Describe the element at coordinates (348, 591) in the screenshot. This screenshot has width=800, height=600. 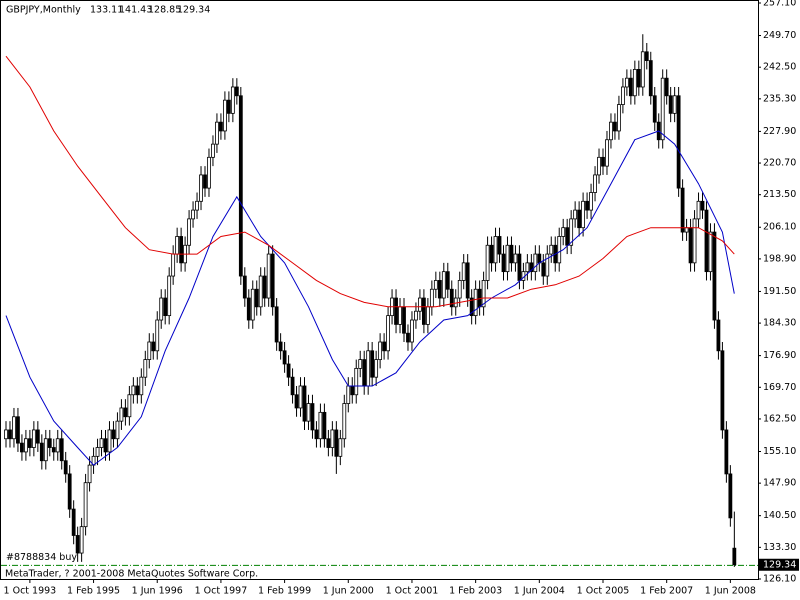
I see `x-tick-label: 1 Jun 2000` at that location.